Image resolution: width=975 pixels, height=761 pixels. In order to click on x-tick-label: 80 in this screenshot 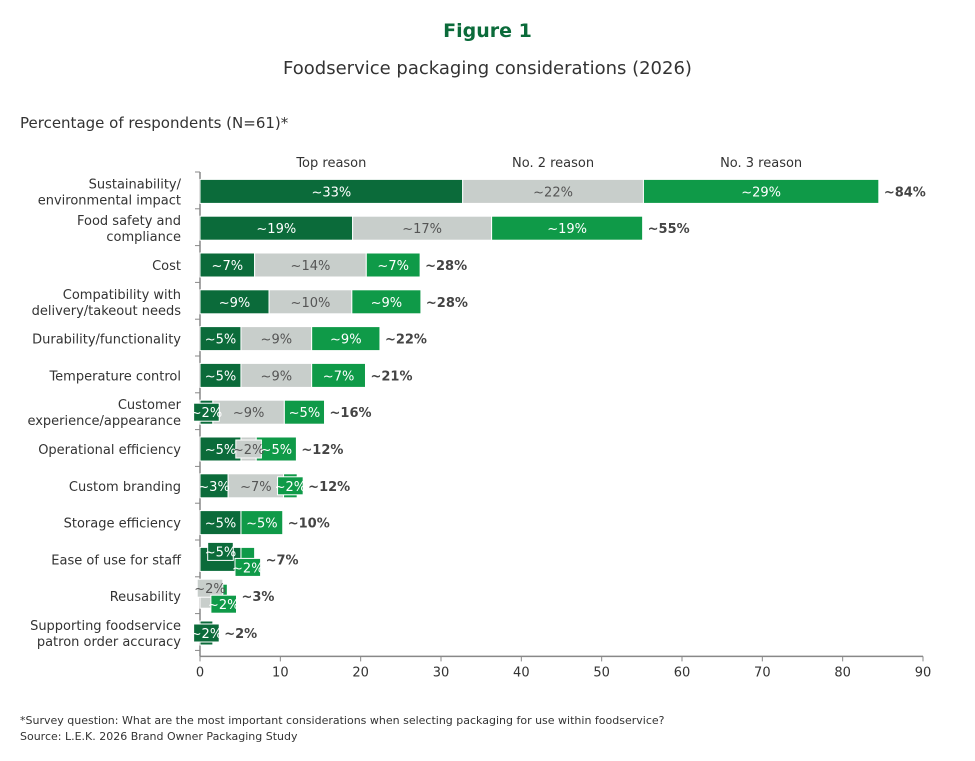, I will do `click(842, 672)`.